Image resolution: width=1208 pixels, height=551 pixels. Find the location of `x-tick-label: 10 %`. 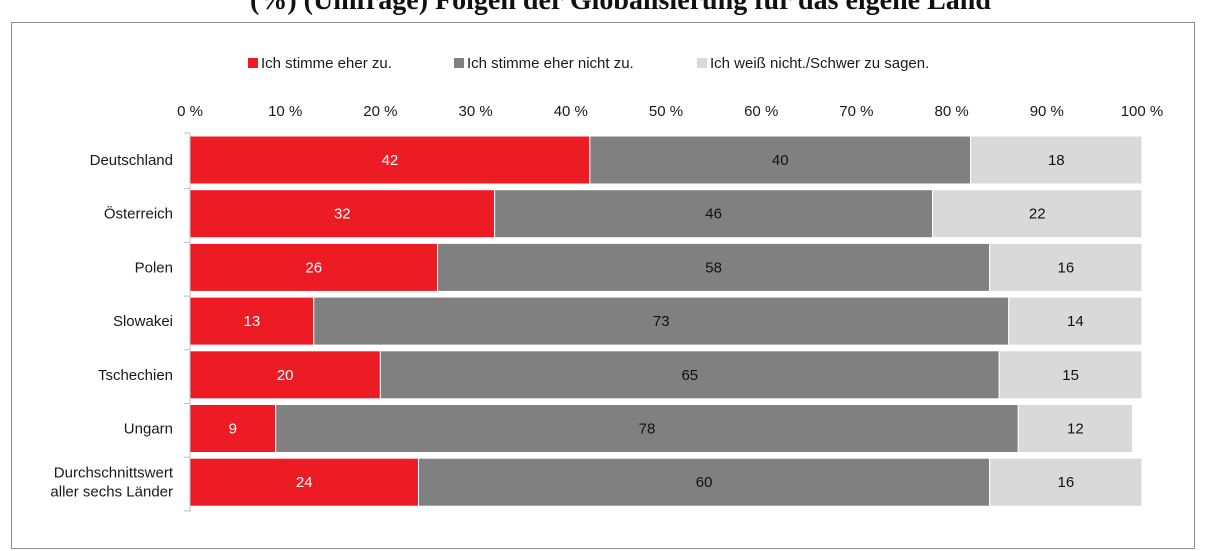

x-tick-label: 10 % is located at coordinates (285, 111).